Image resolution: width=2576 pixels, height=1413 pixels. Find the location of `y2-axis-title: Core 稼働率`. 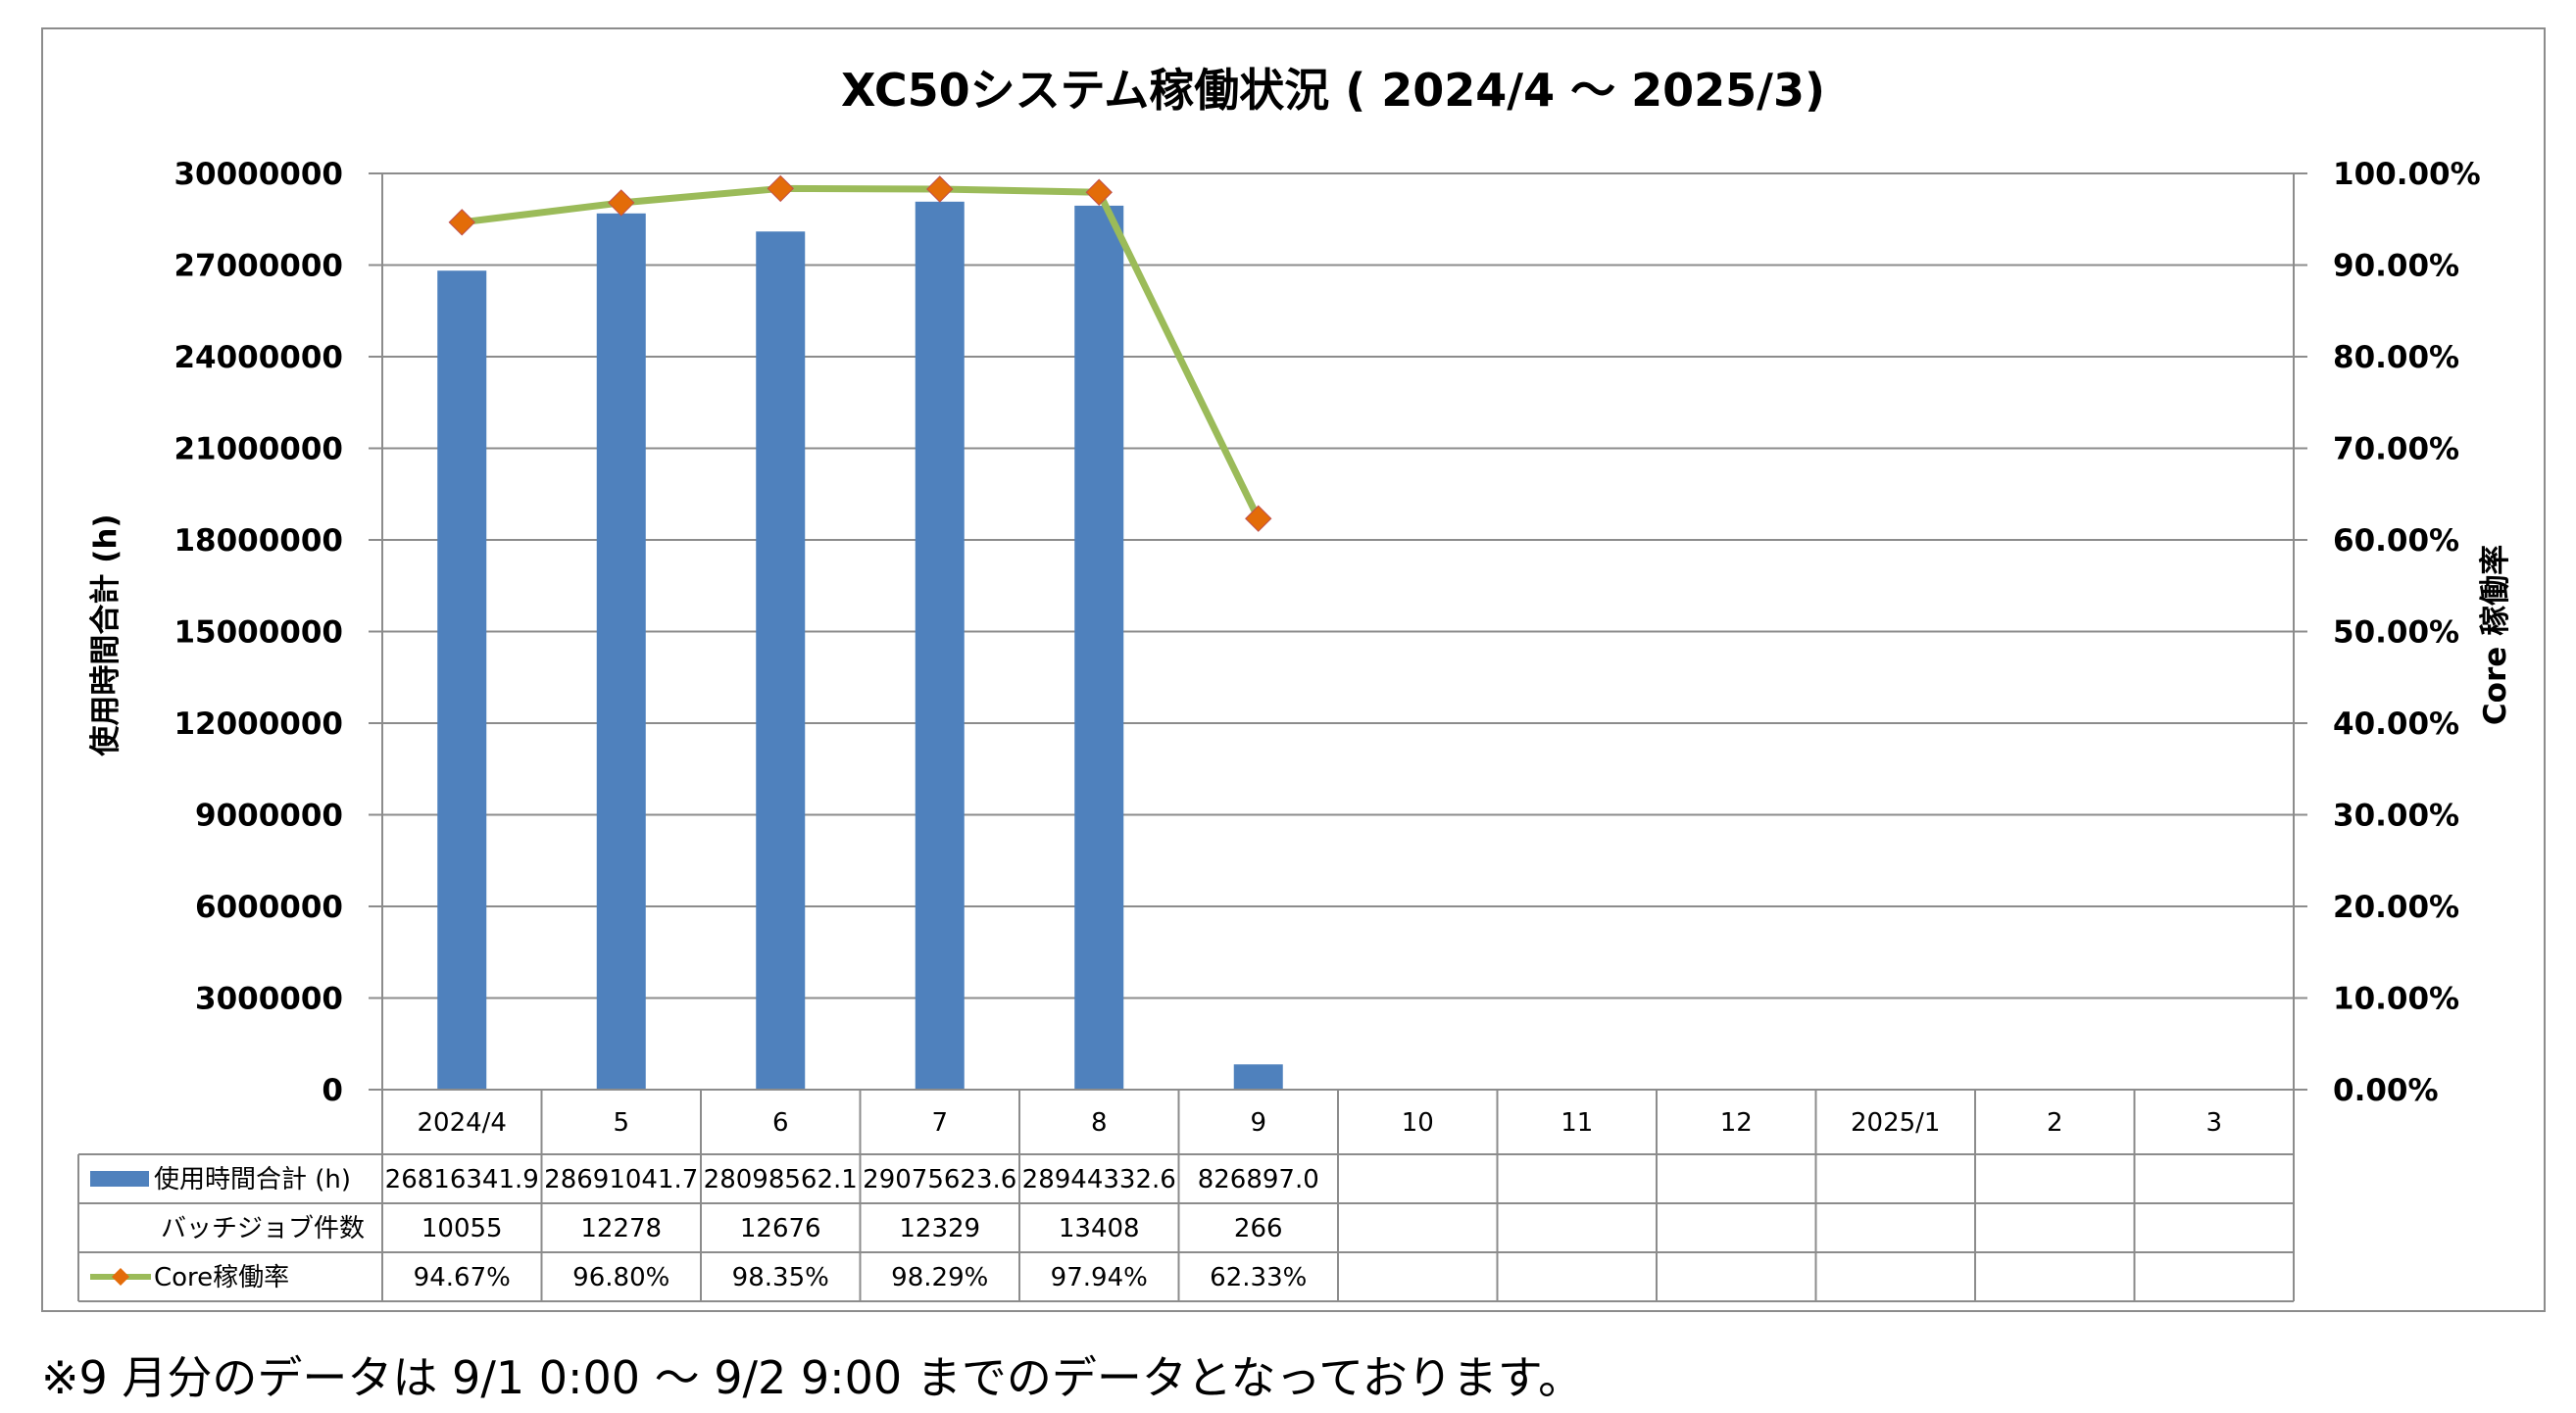

y2-axis-title: Core 稼働率 is located at coordinates (2495, 635).